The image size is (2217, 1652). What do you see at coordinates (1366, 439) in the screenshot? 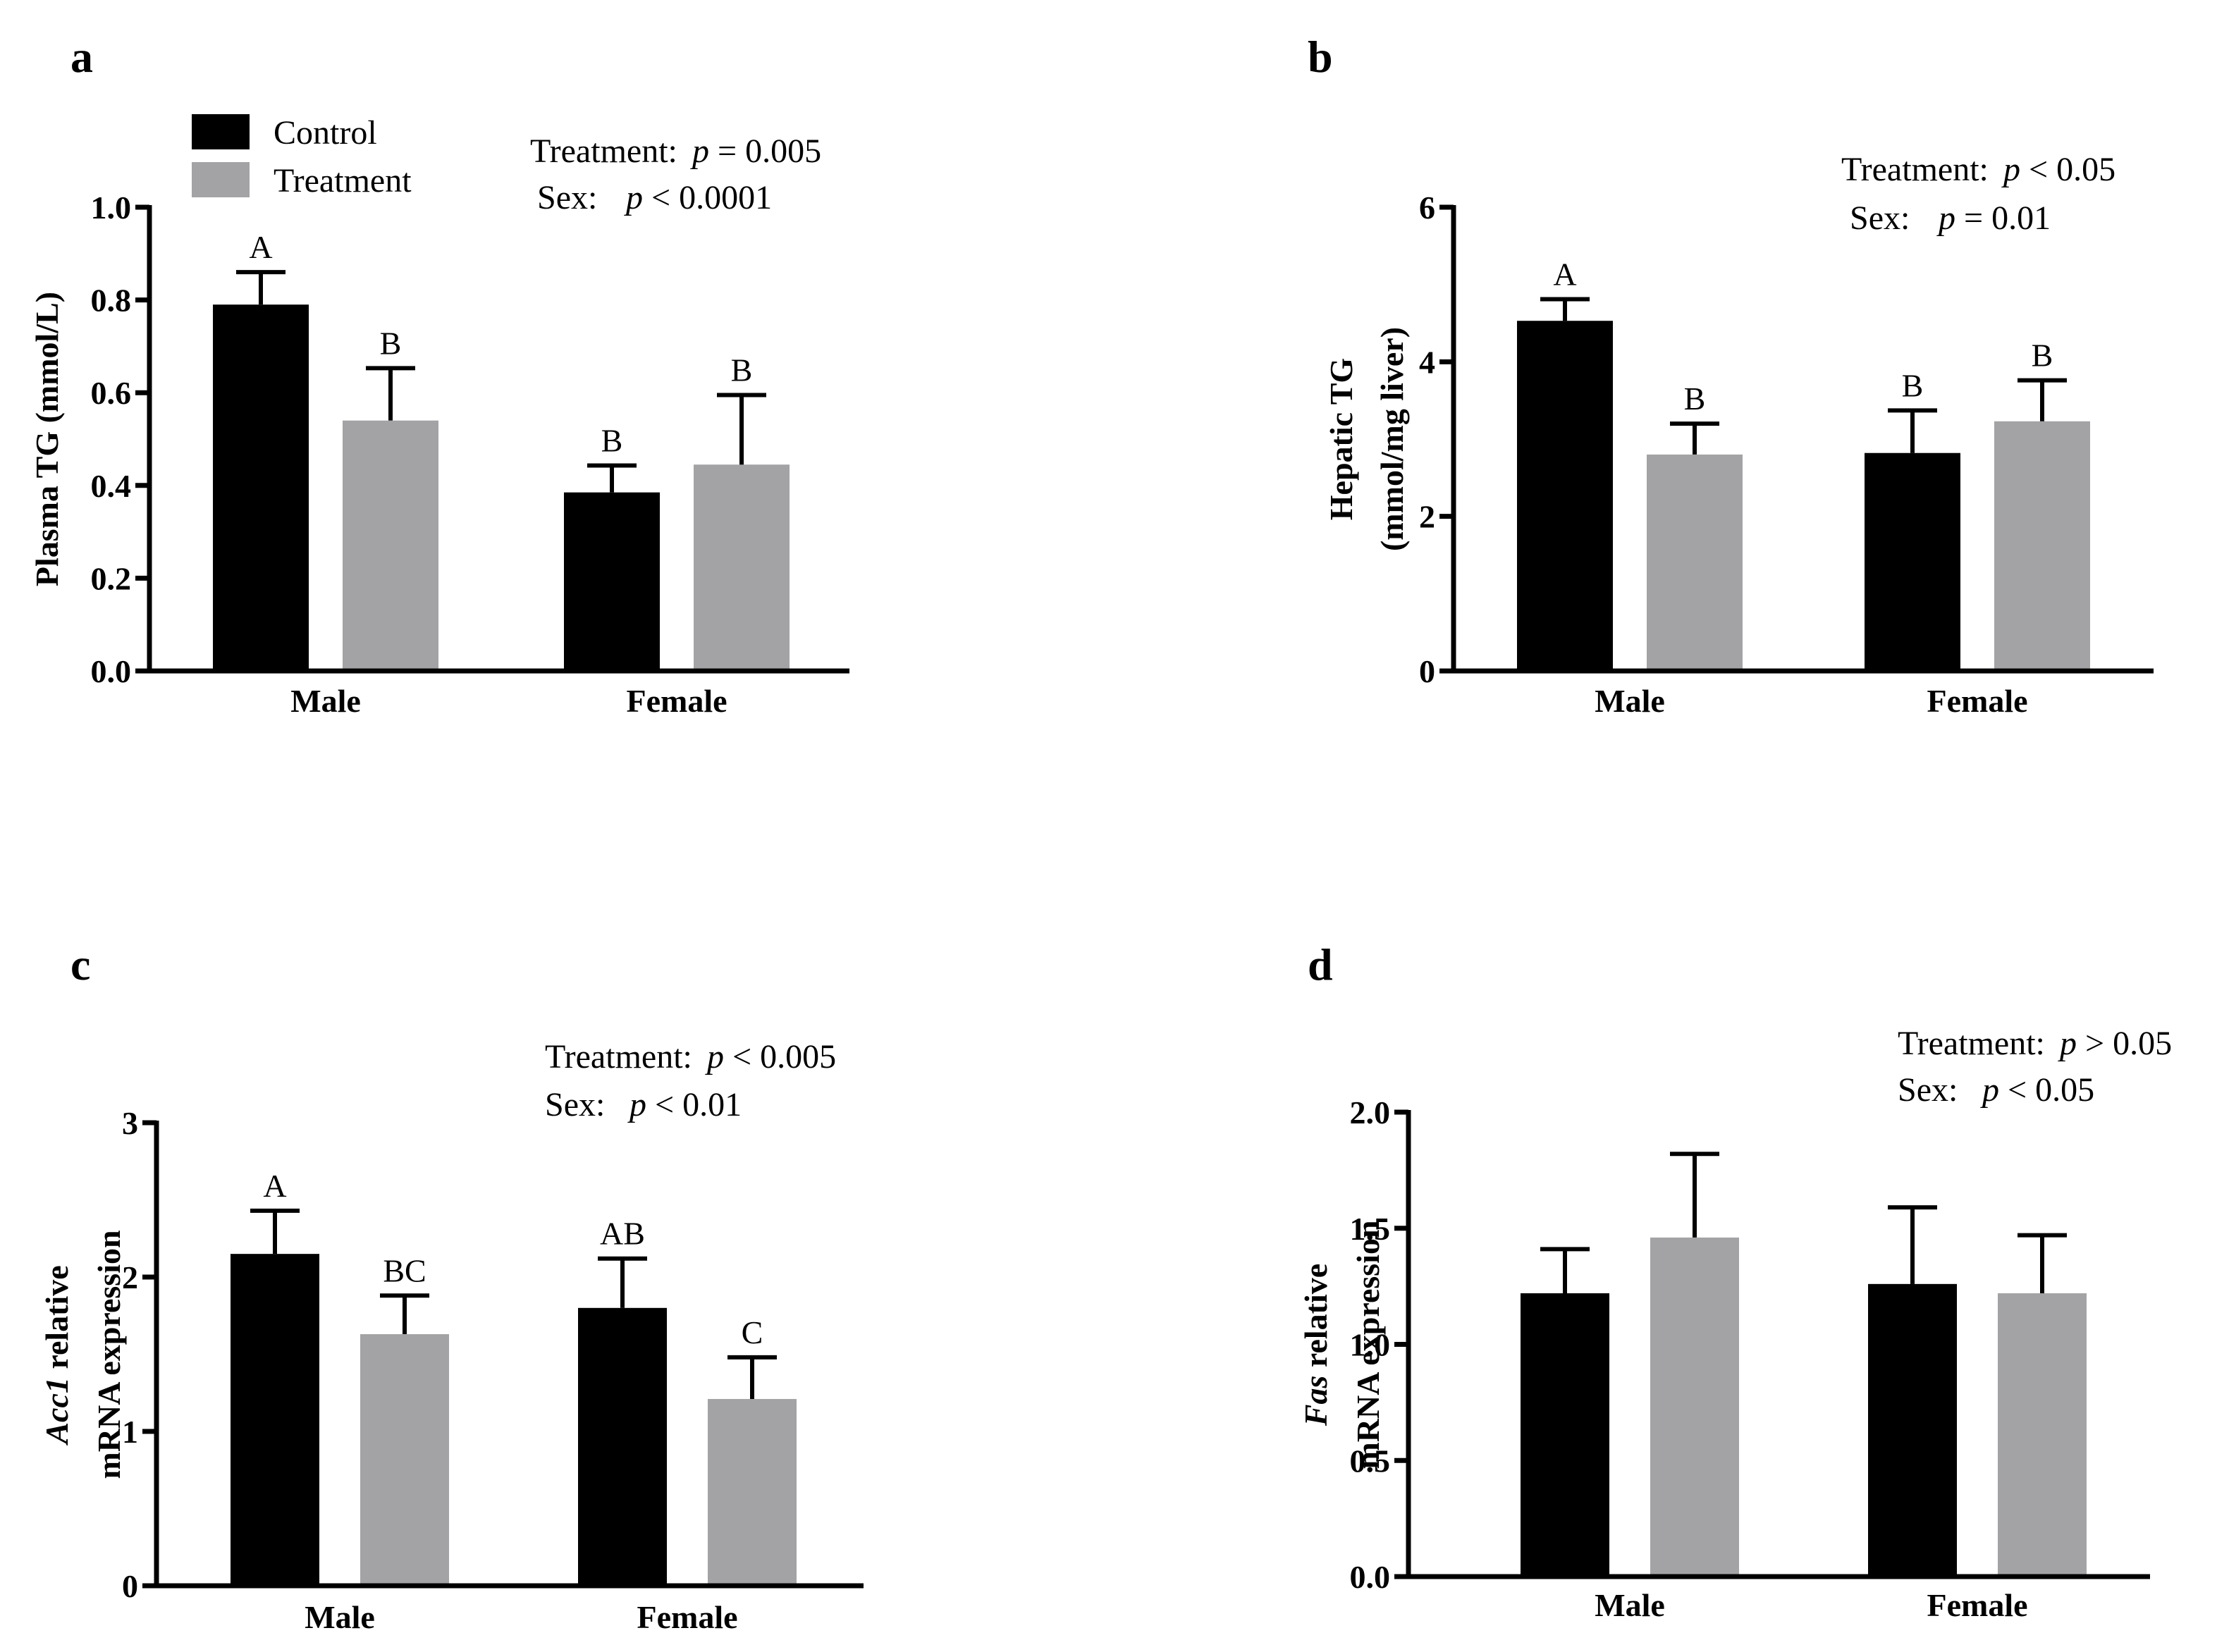
I see `y-axis-label: Hepatic TG (mmol/mg liver)` at bounding box center [1366, 439].